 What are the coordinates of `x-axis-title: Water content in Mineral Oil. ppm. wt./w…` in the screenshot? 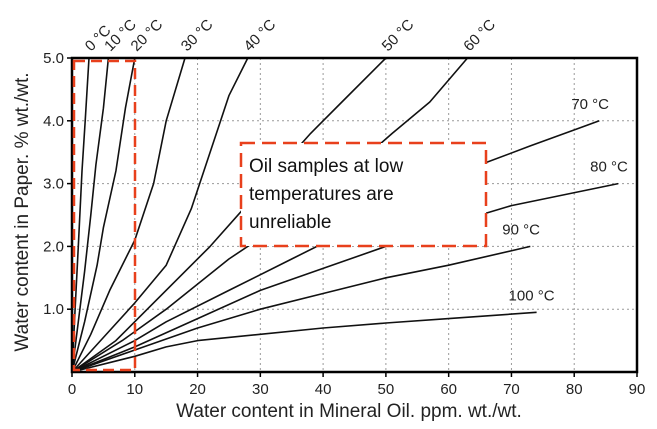 It's located at (349, 411).